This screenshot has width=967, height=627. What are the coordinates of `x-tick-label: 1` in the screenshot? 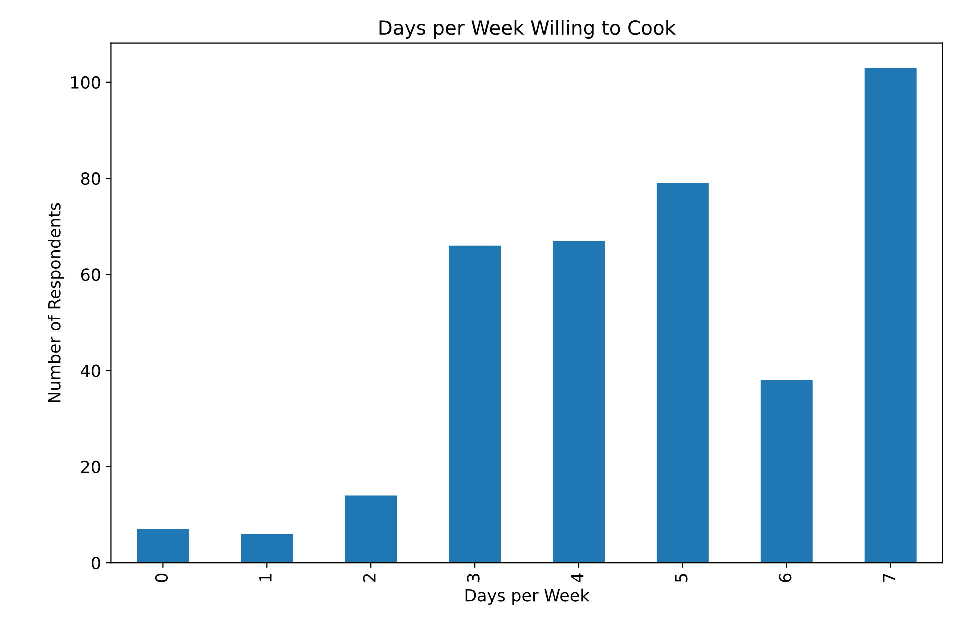 It's located at (266, 578).